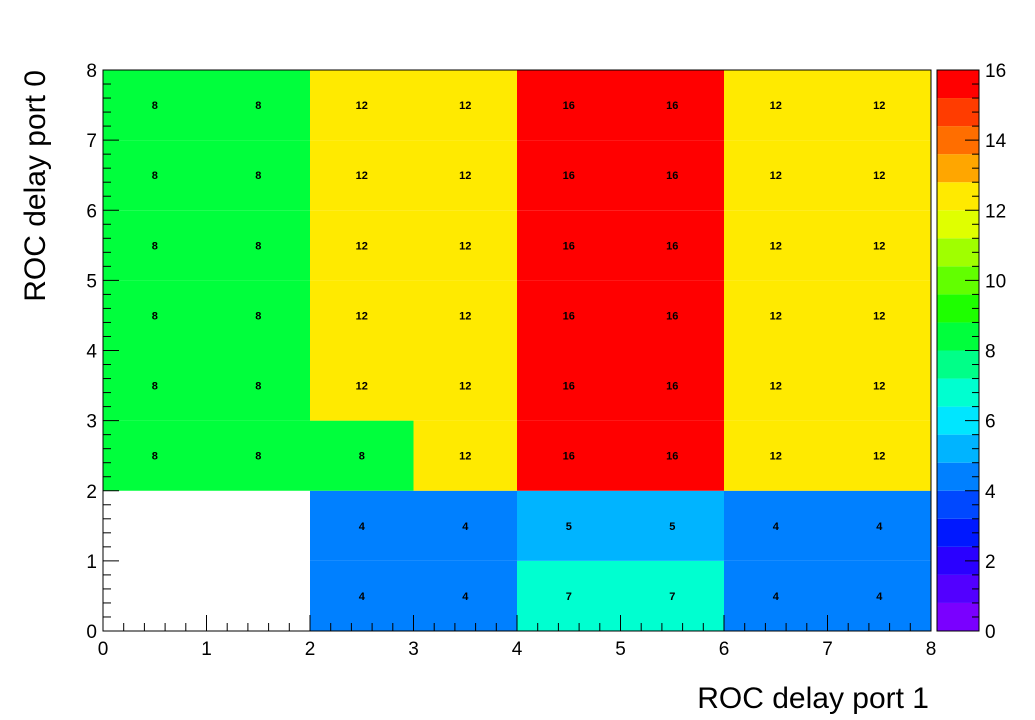 Image resolution: width=1035 pixels, height=720 pixels. What do you see at coordinates (91, 632) in the screenshot?
I see `y-tick-label: 0` at bounding box center [91, 632].